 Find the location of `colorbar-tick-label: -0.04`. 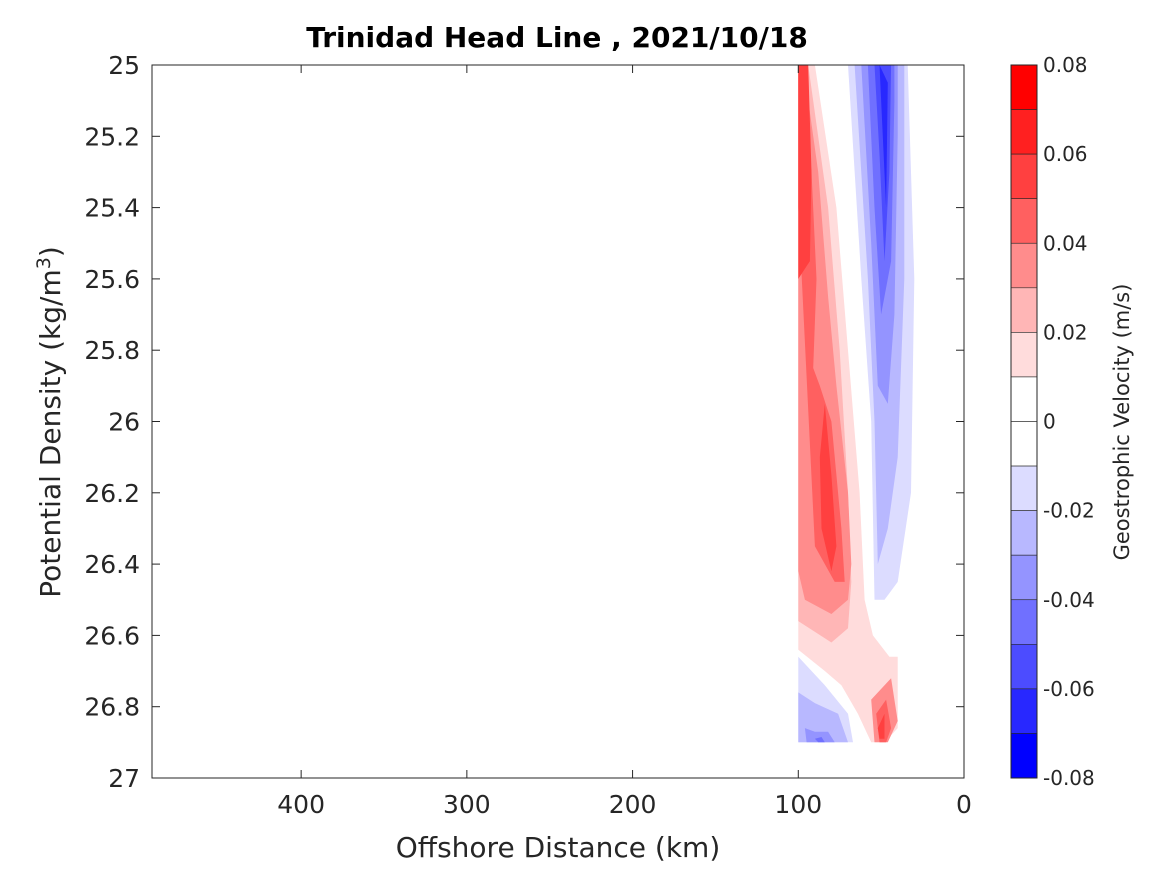

colorbar-tick-label: -0.04 is located at coordinates (1069, 600).